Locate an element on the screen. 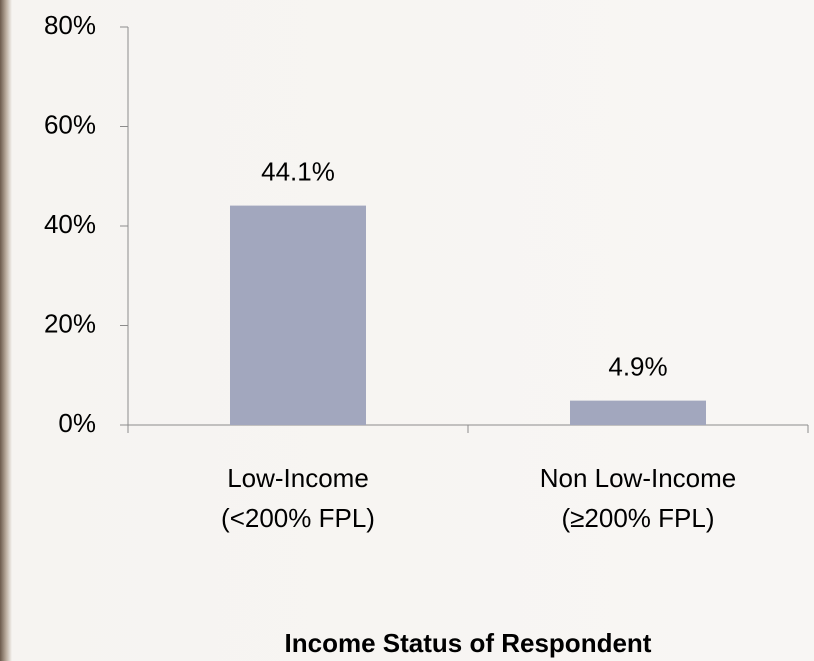  x-tick-label: Low-Income (<200% FPL) is located at coordinates (298, 498).